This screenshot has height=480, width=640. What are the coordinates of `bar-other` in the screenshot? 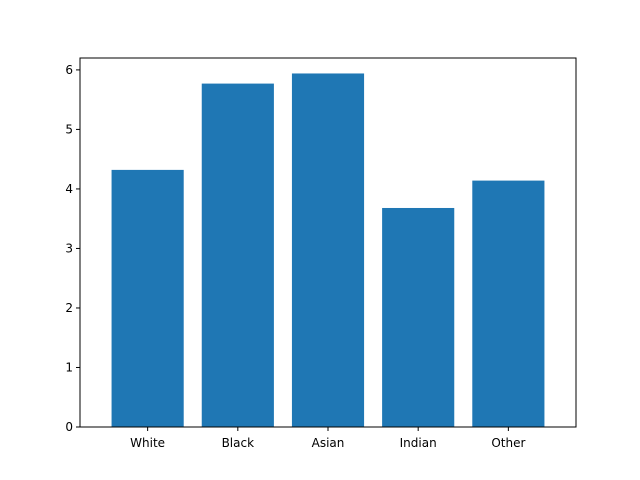 It's located at (508, 303).